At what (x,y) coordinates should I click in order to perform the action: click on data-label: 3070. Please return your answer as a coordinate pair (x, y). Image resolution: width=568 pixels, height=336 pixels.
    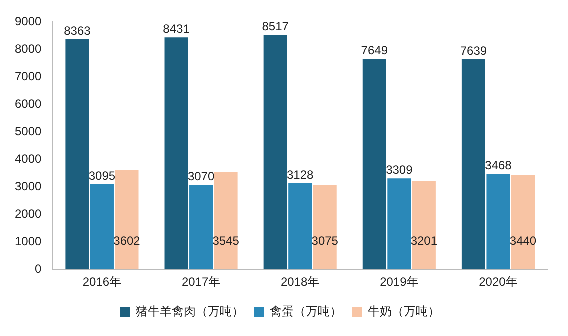
    Looking at the image, I should click on (201, 176).